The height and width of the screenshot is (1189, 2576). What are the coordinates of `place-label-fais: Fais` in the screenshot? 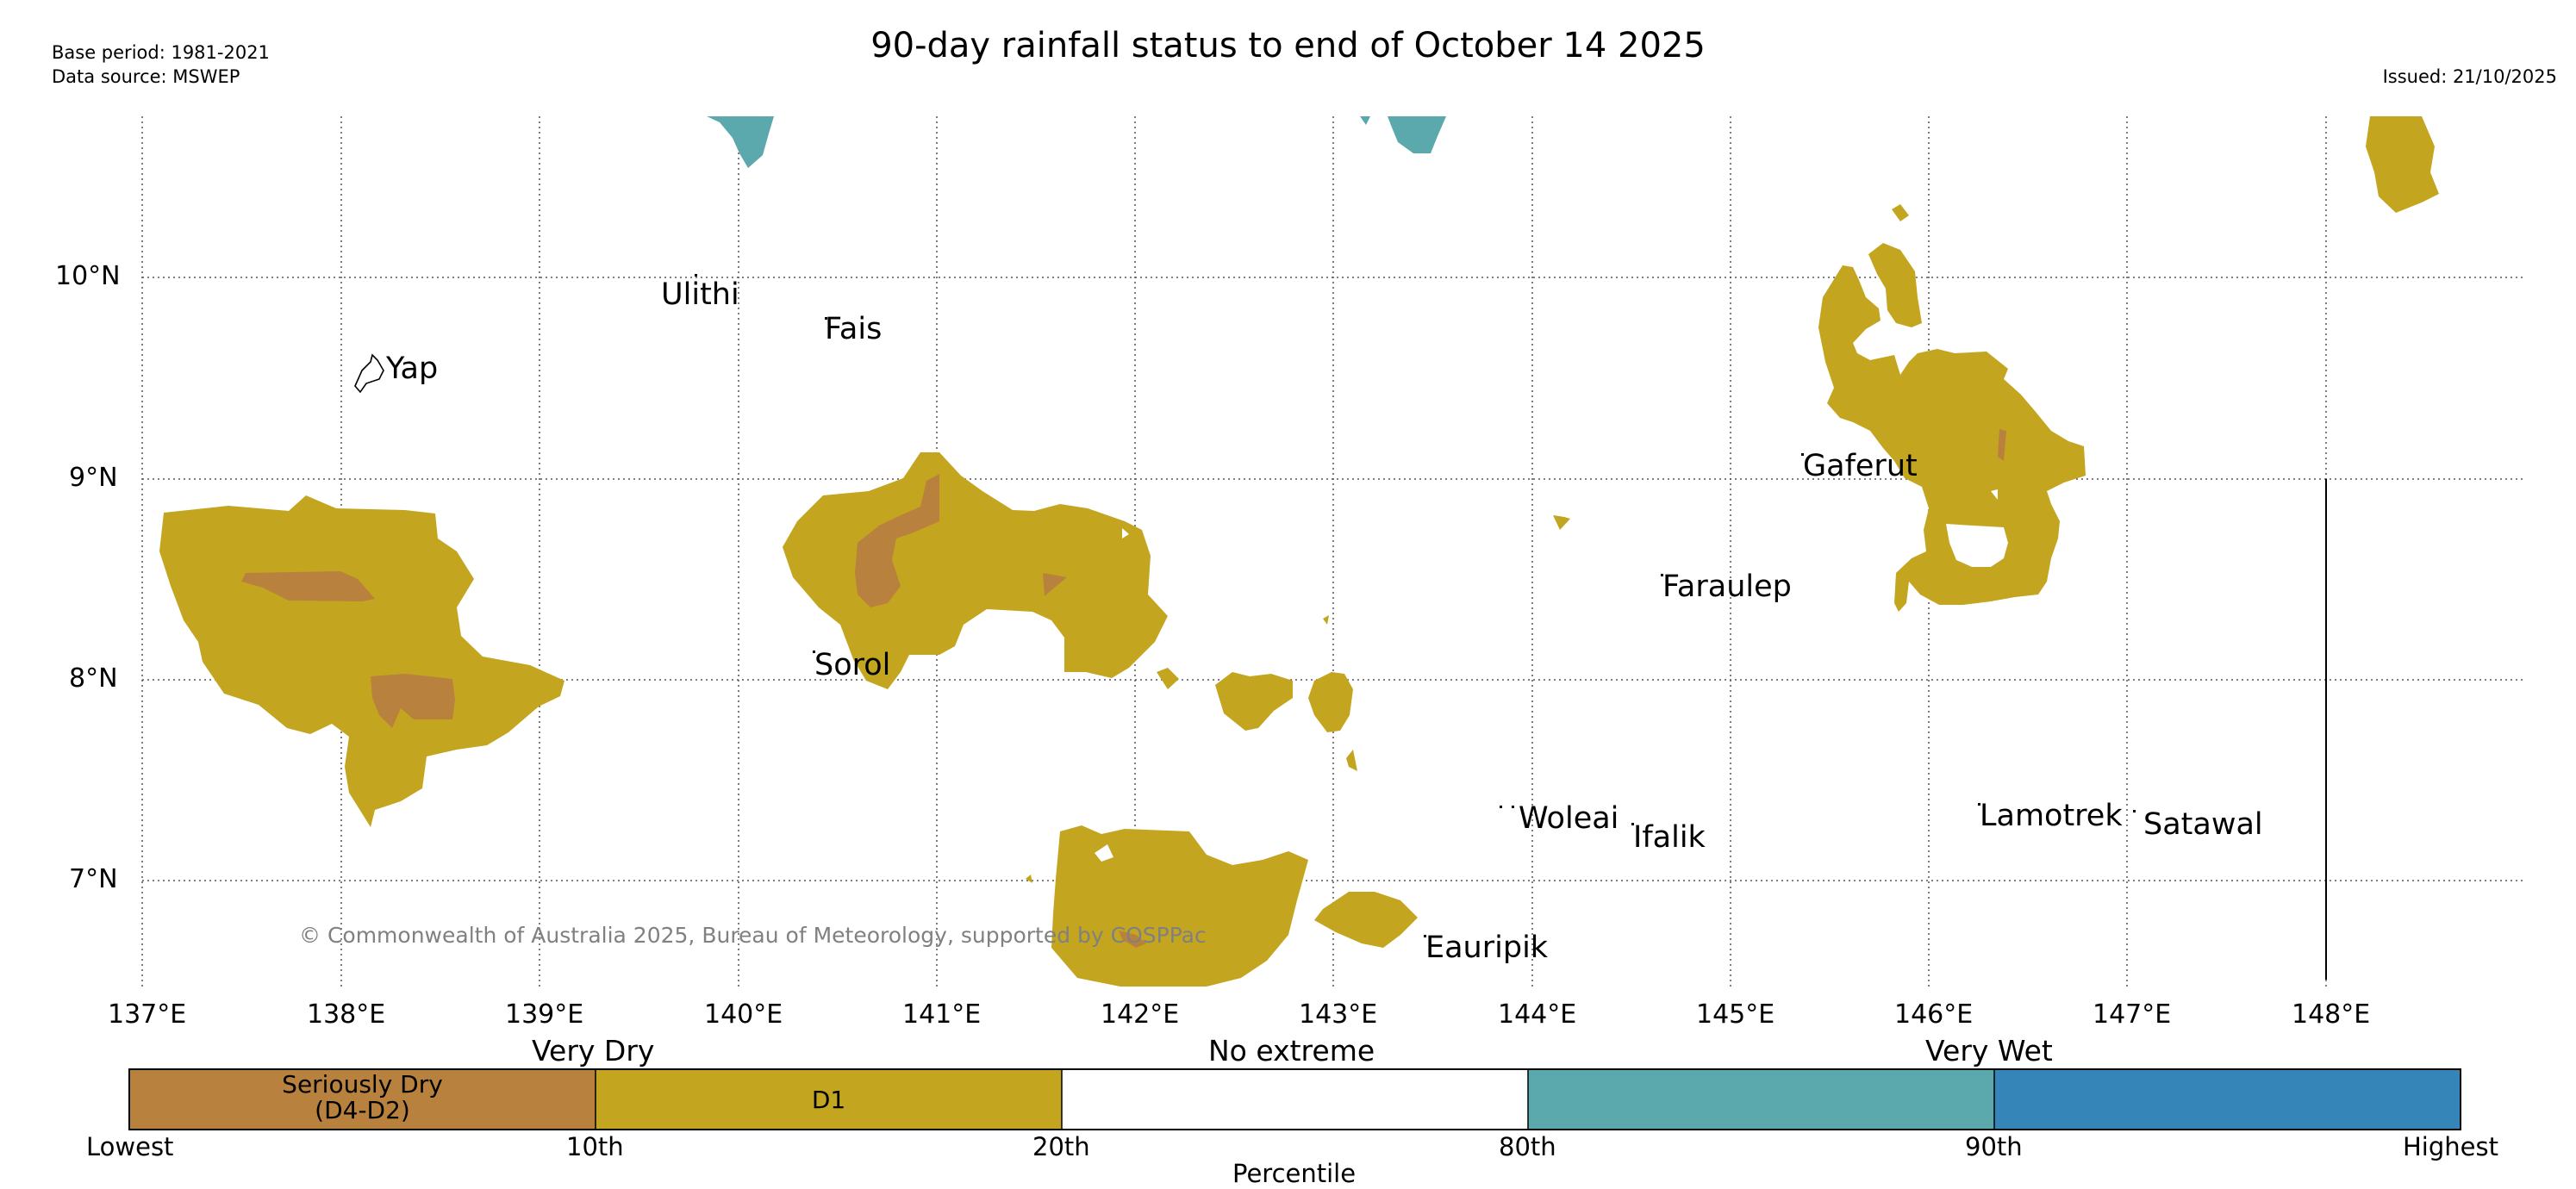 It's located at (854, 329).